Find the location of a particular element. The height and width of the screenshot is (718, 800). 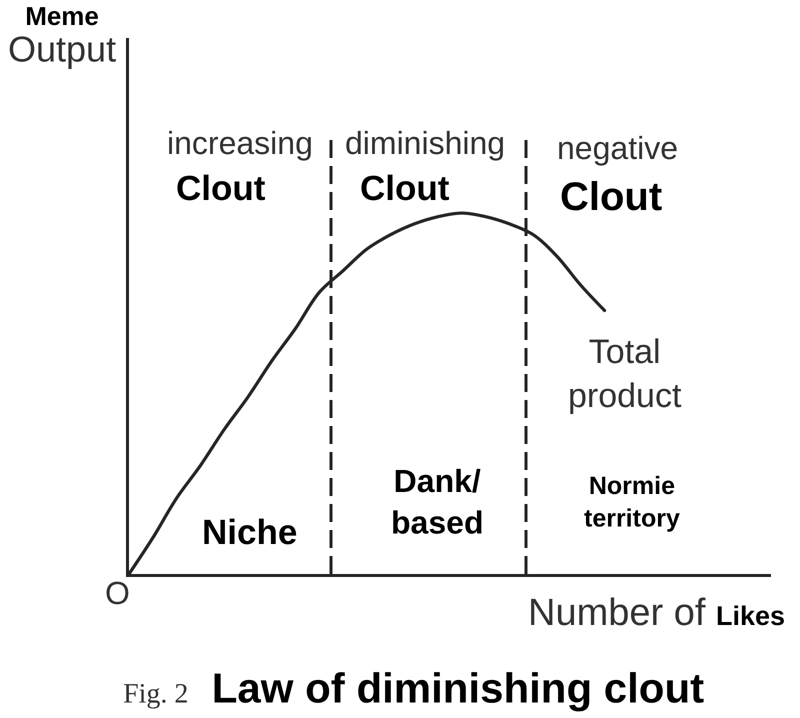

annotation: Normie territory is located at coordinates (632, 502).